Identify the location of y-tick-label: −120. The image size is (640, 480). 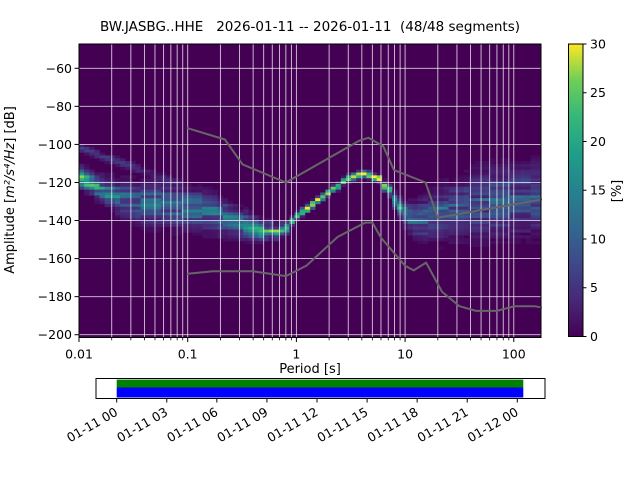
(55, 182).